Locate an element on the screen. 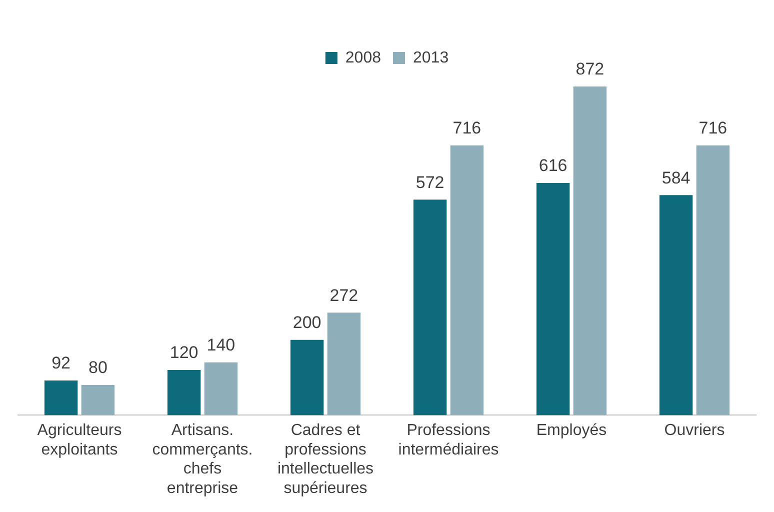  data-label: 272 is located at coordinates (344, 295).